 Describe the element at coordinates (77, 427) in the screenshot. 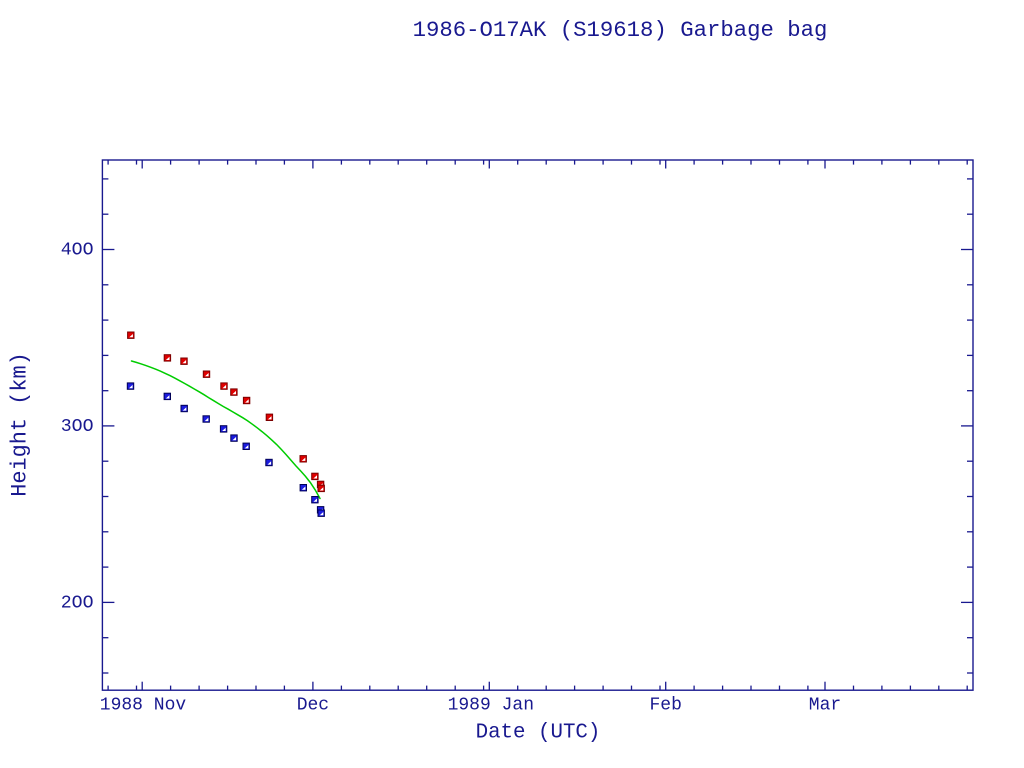

I see `svg-text: 3OO` at that location.